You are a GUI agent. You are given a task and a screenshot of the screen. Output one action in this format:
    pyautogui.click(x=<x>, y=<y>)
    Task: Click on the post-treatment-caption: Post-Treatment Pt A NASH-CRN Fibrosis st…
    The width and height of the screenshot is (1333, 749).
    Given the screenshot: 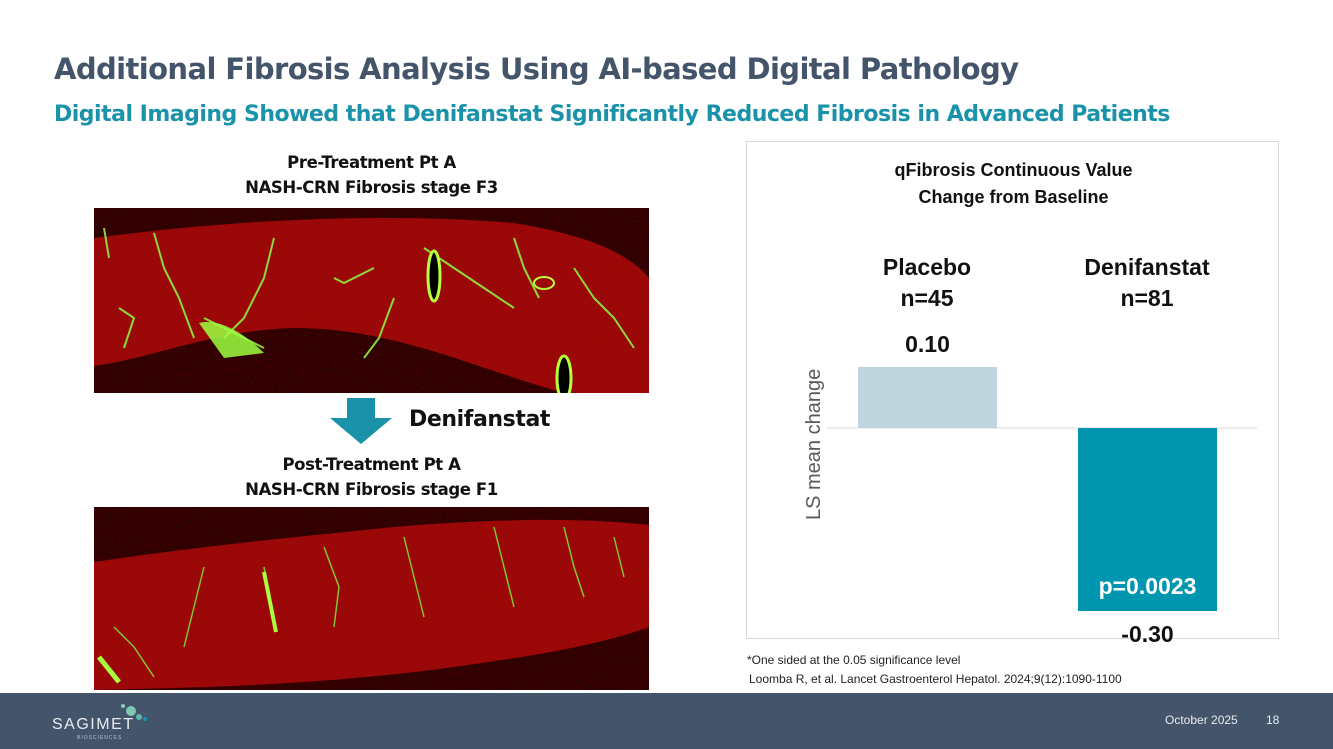 What is the action you would take?
    pyautogui.click(x=371, y=477)
    